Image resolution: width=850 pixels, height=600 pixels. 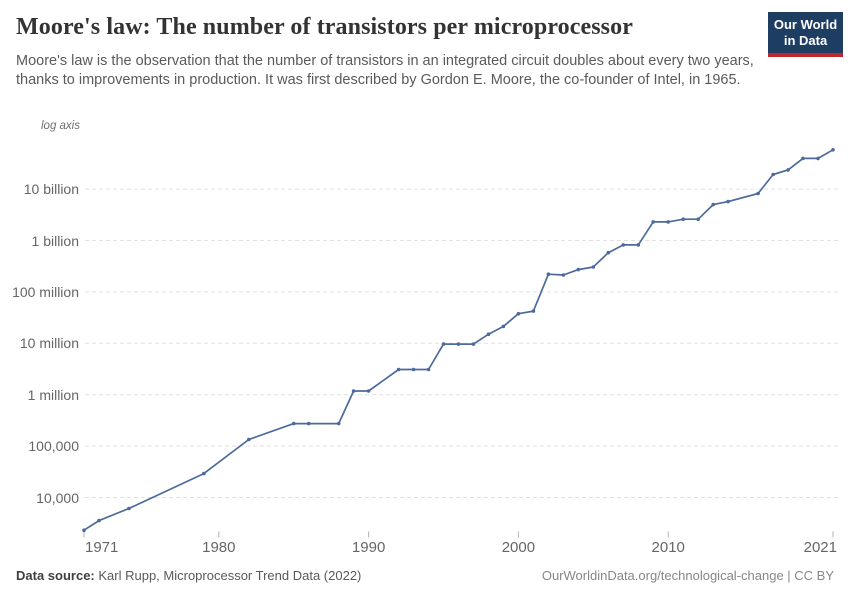 I want to click on y-axis-tick-label: 1 million, so click(x=53, y=394).